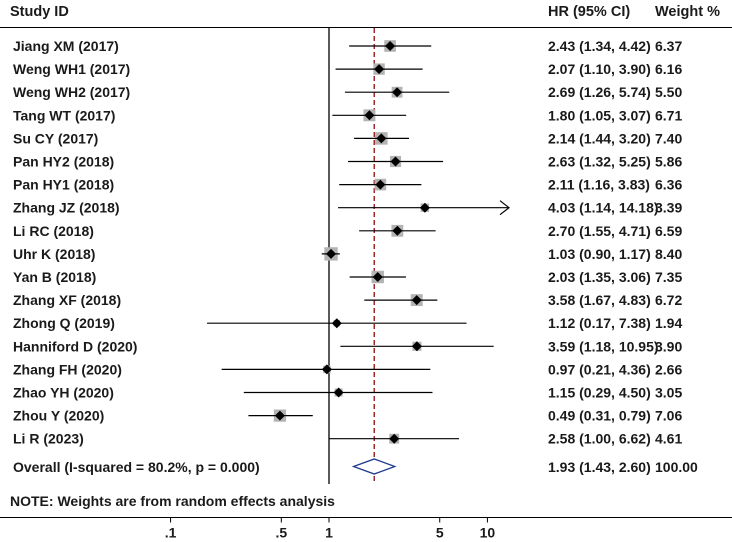 This screenshot has width=732, height=542. What do you see at coordinates (599, 254) in the screenshot?
I see `study-ci-text: 1.03 (0.90, 1.17)` at bounding box center [599, 254].